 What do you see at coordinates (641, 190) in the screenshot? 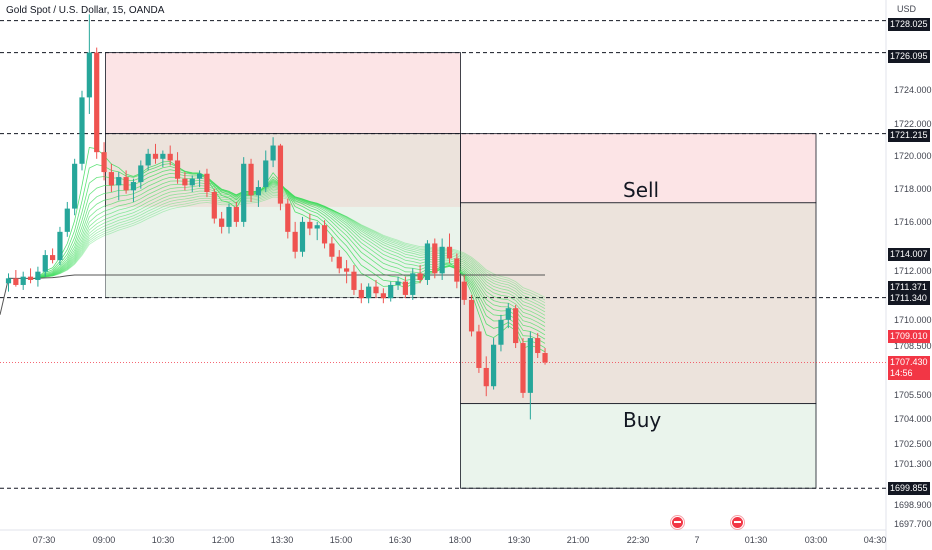
I see `sell-zone-label: Sell` at bounding box center [641, 190].